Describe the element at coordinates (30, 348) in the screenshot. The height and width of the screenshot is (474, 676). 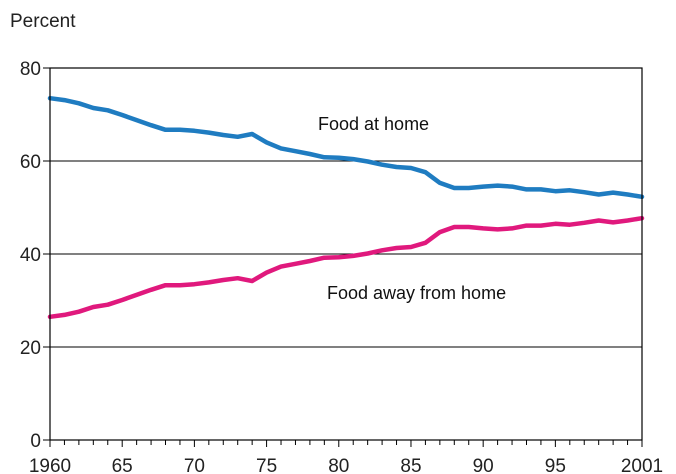
I see `y-tick-label-20: 20` at that location.